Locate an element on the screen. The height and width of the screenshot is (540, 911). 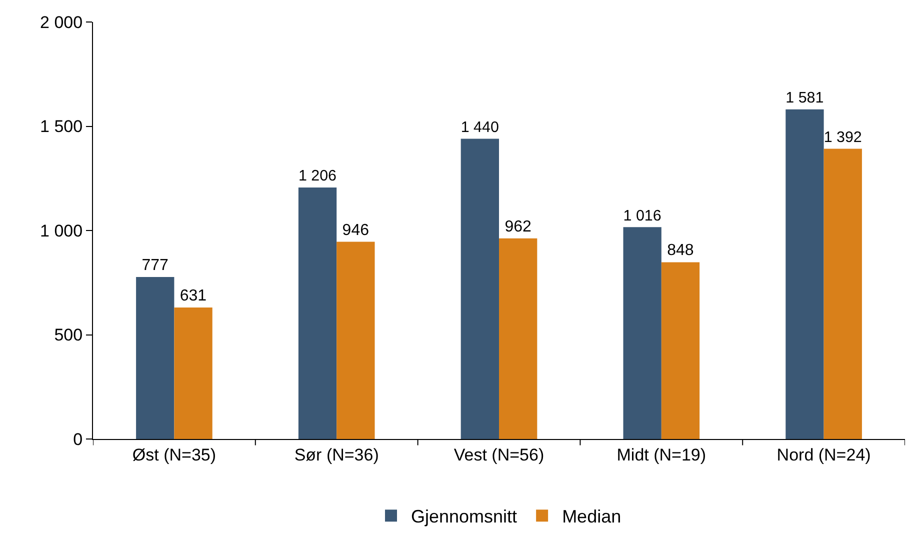
x-tick-label: Vest (N=56) is located at coordinates (499, 454).